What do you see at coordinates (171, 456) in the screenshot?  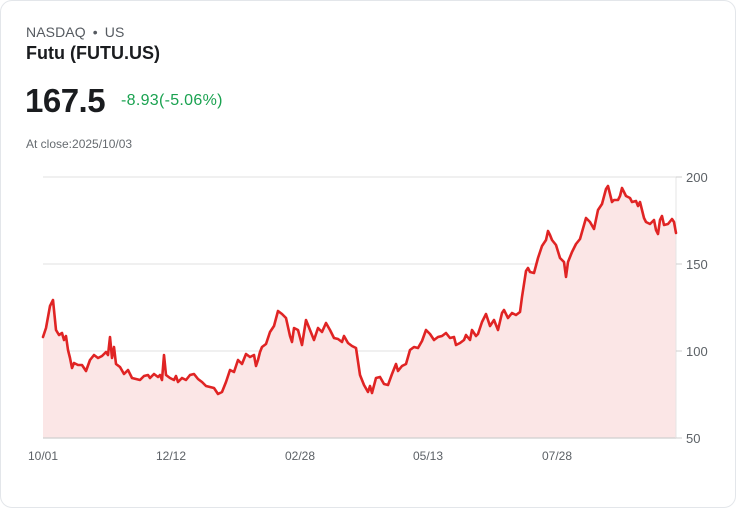 I see `x-tick-12-12: 12/12` at bounding box center [171, 456].